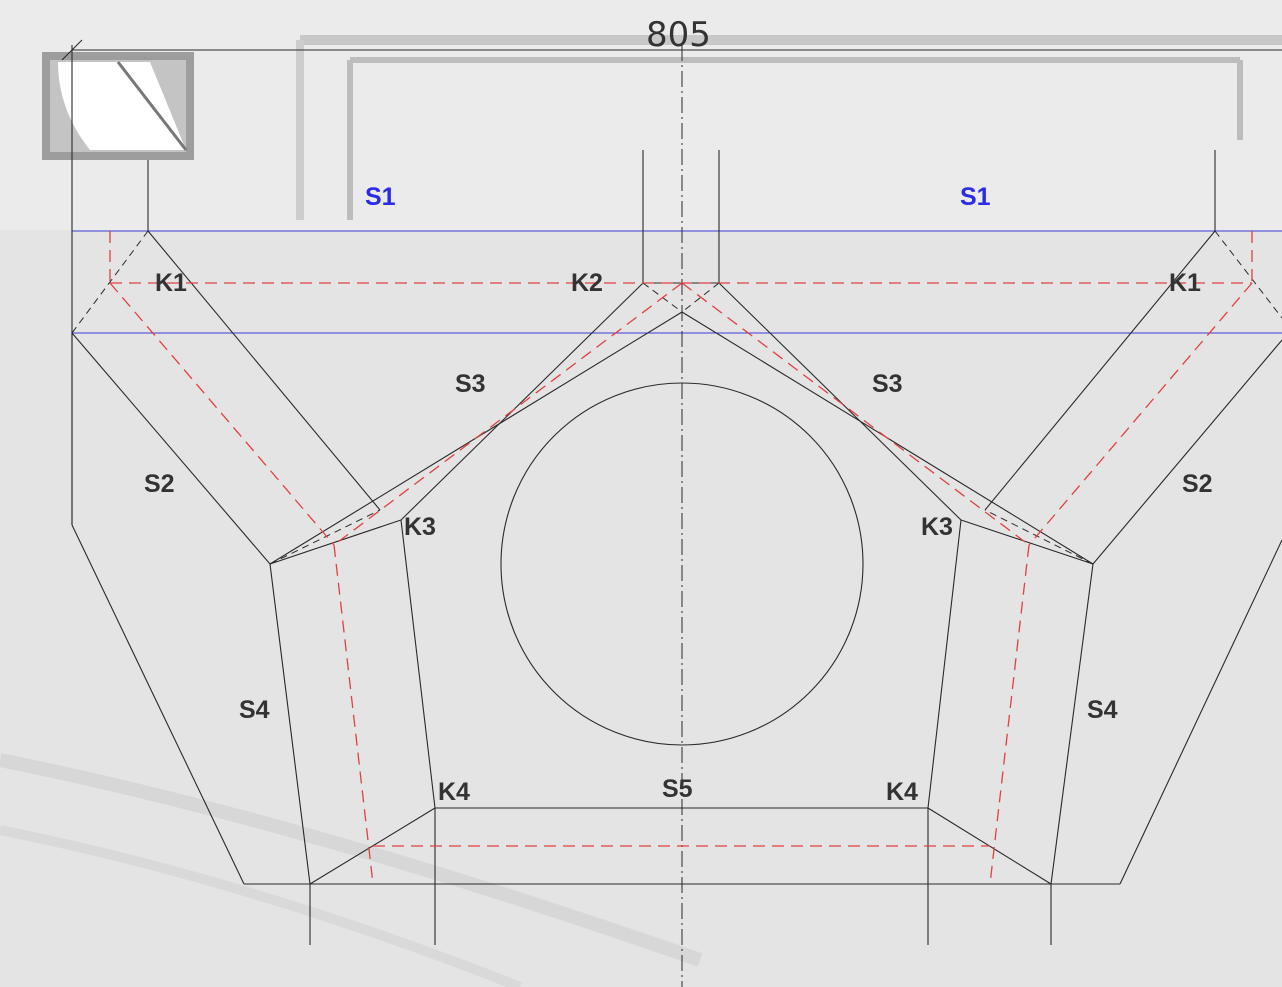 The image size is (1282, 987). Describe the element at coordinates (118, 106) in the screenshot. I see `title-block-icon` at that location.